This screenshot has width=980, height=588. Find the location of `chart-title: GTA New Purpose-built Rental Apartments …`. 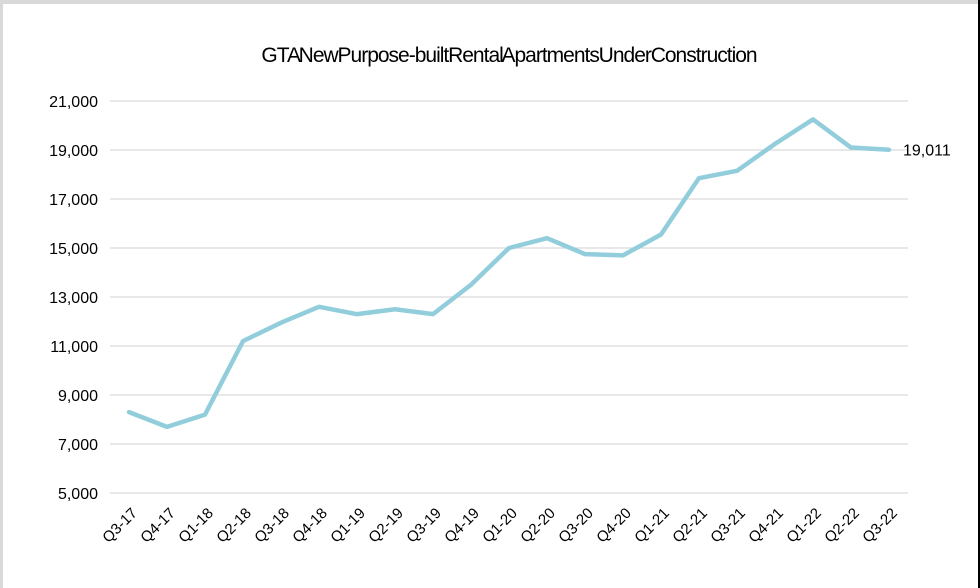

chart-title: GTA New Purpose-built Rental Apartments … is located at coordinates (509, 55).